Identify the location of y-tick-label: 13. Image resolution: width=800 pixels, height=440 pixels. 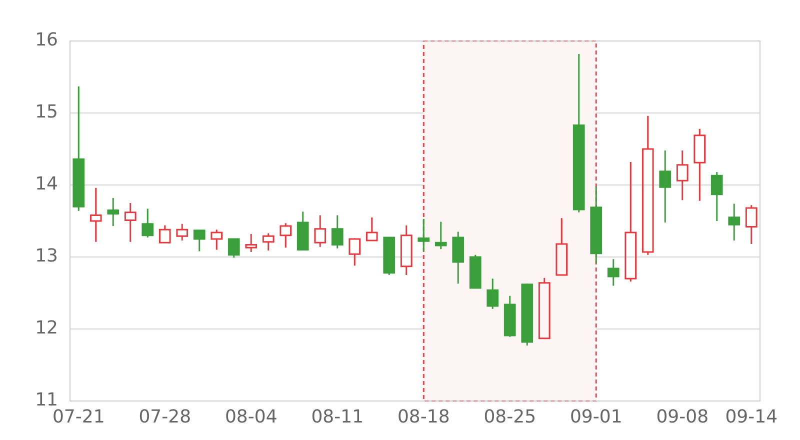
(46, 256).